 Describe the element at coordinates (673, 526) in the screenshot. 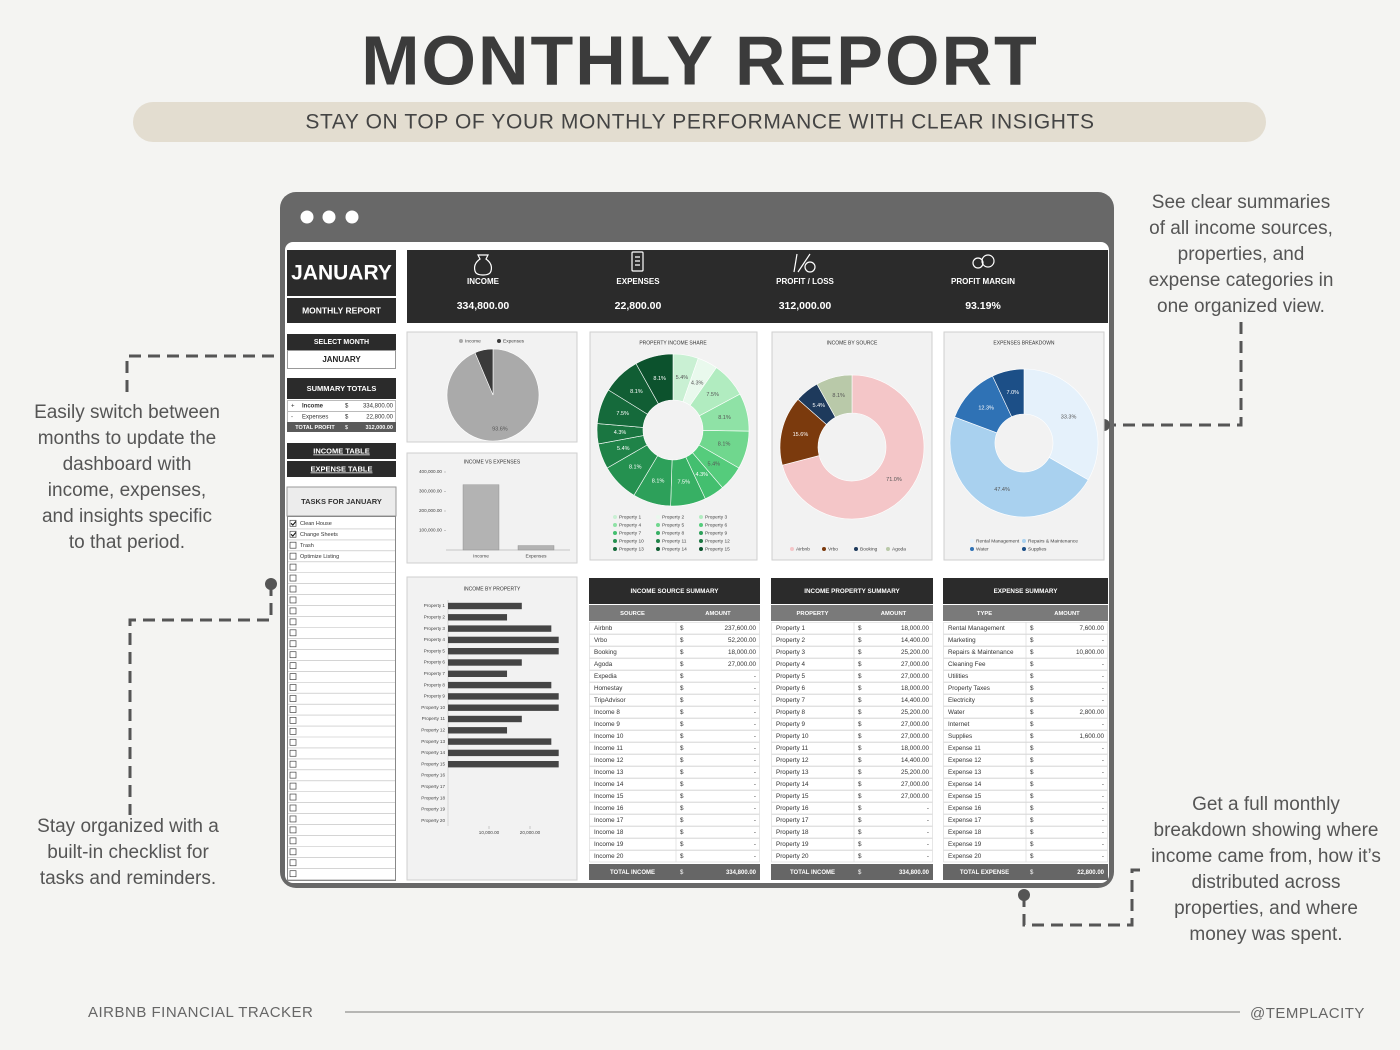

I see `legend-label: Property 5` at that location.